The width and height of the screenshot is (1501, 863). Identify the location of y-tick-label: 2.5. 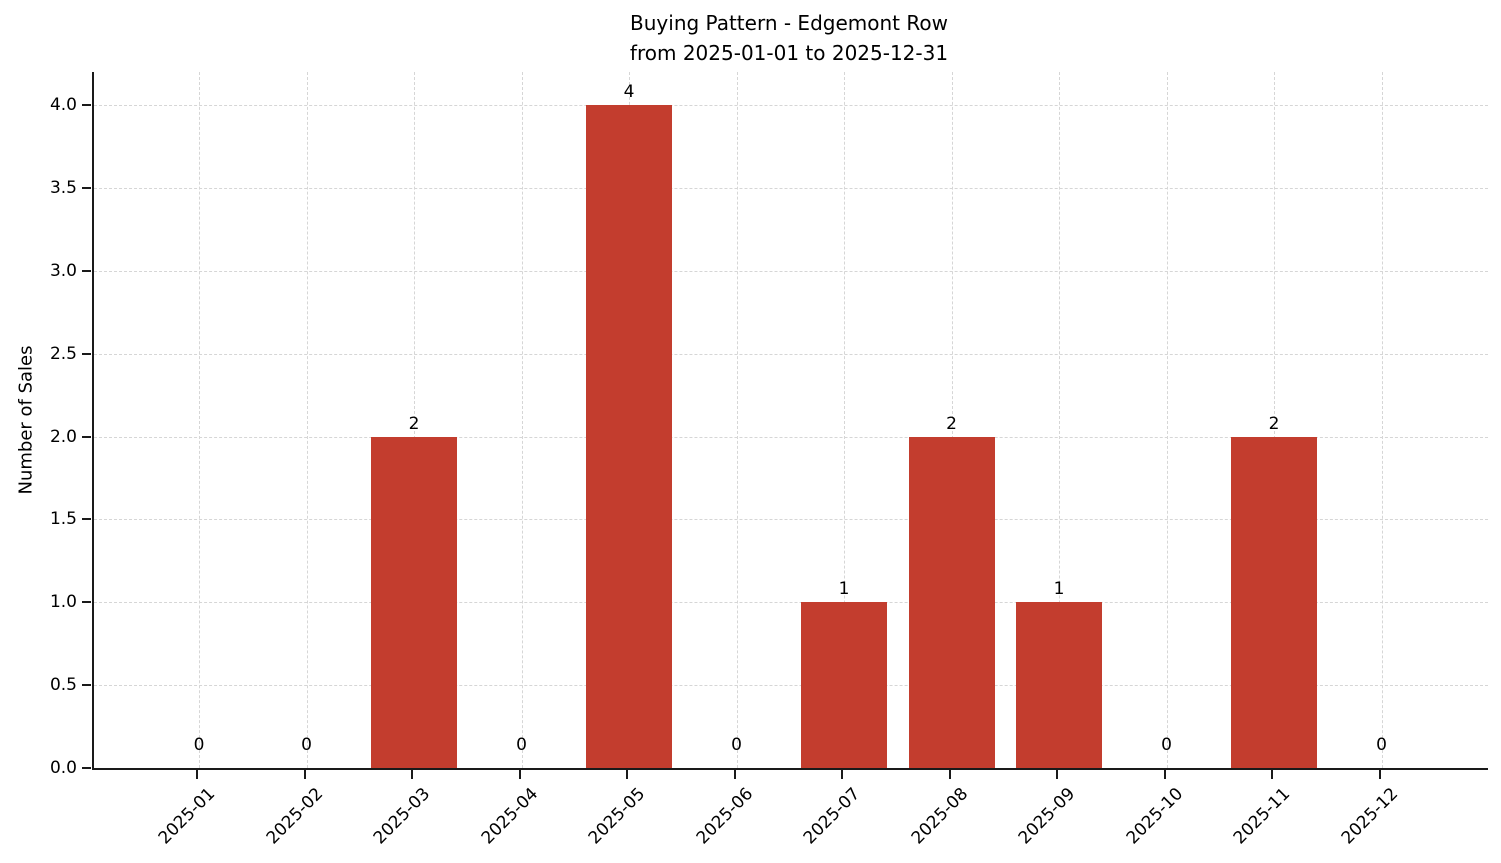
(63, 353).